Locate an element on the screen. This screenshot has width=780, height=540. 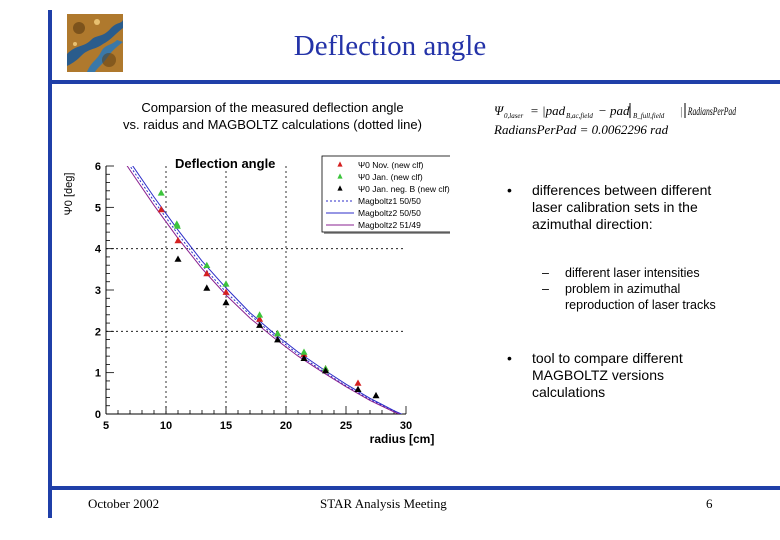
sub-bullet-text: different laser intensities is located at coordinates (632, 273).